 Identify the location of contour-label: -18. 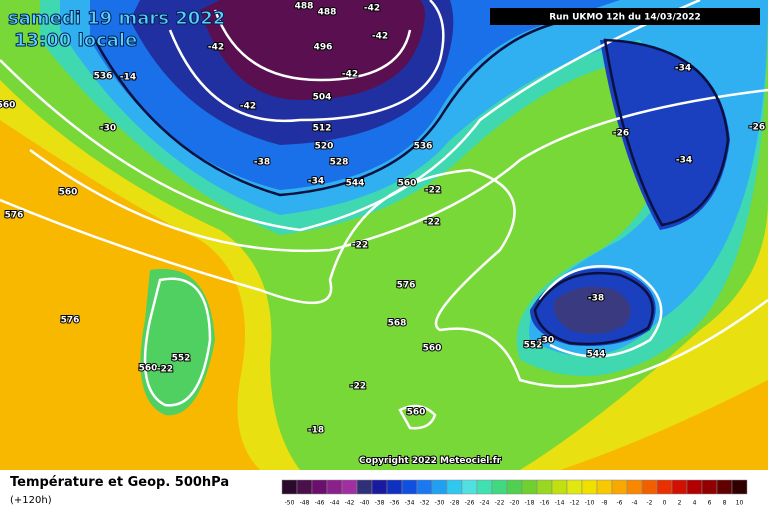
(316, 431).